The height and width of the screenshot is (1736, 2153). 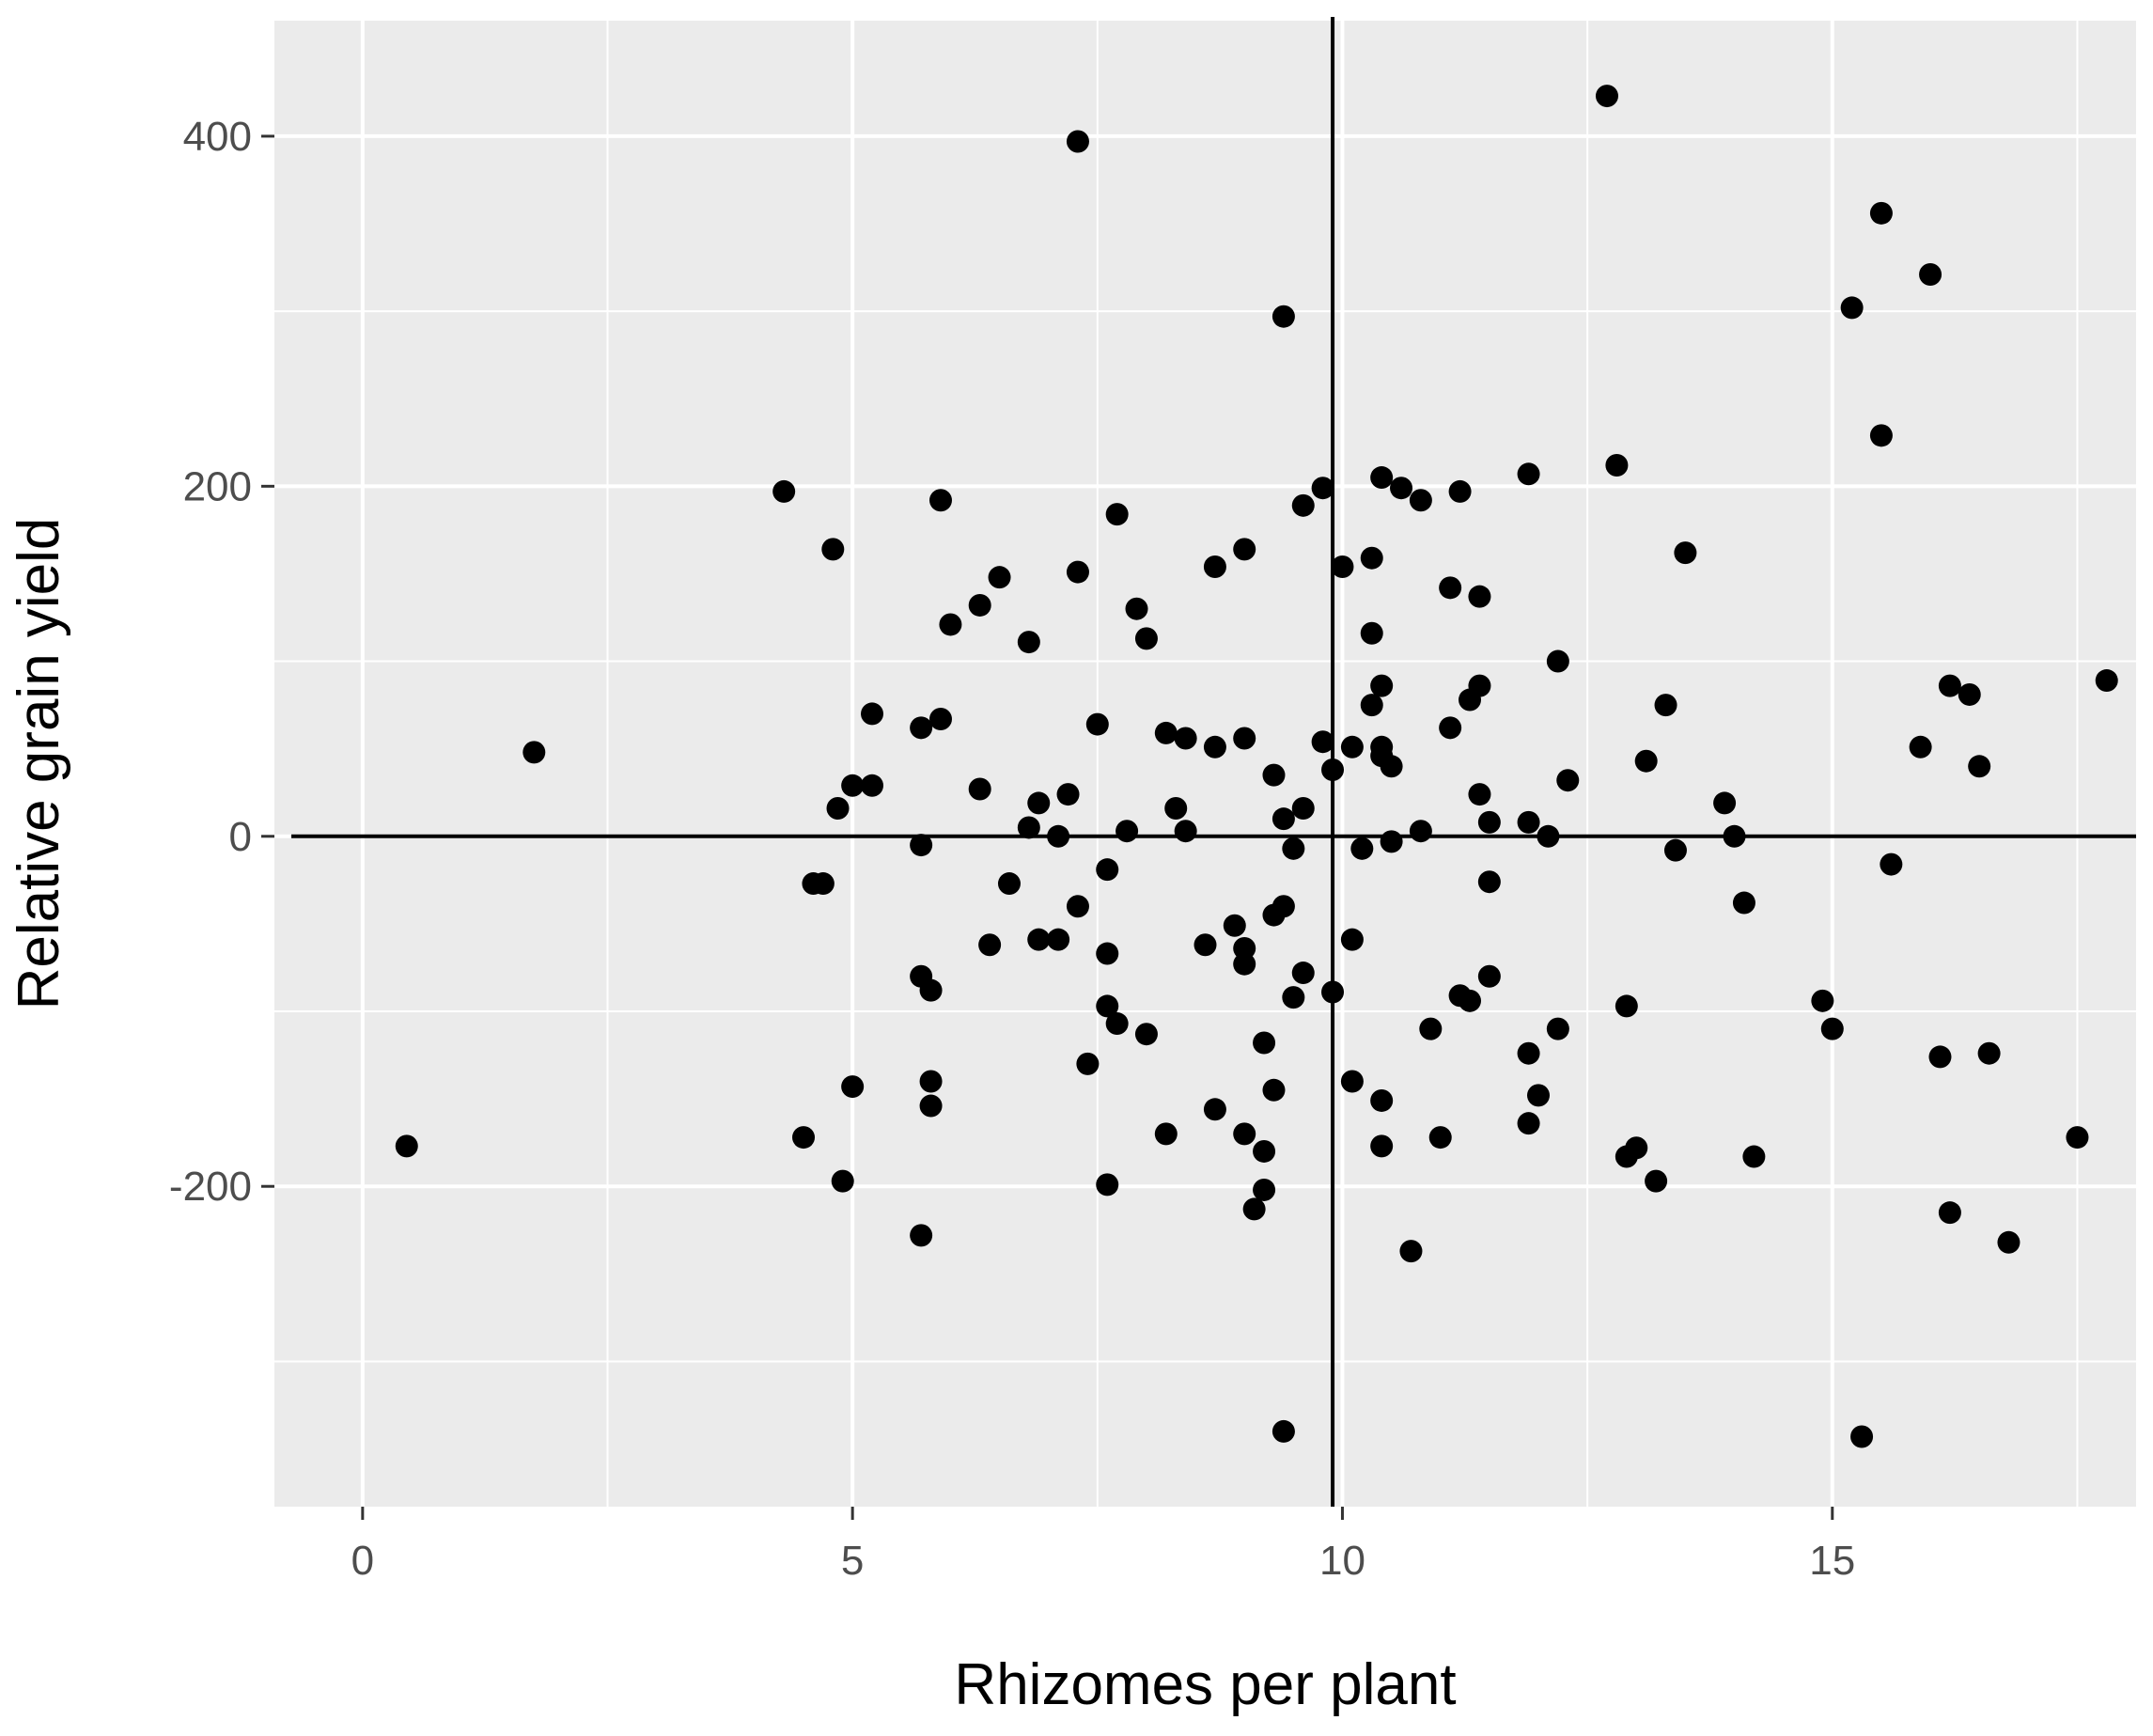 What do you see at coordinates (217, 486) in the screenshot?
I see `y-tick-label: 200` at bounding box center [217, 486].